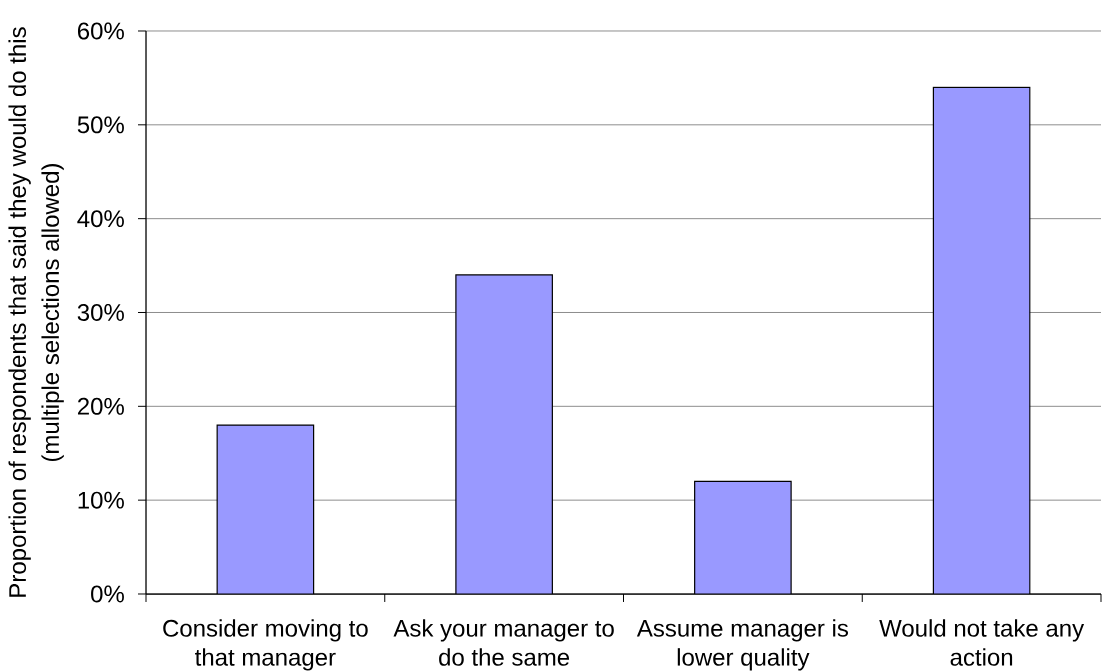 The width and height of the screenshot is (1102, 671). I want to click on y-tick-label: 30%, so click(100, 312).